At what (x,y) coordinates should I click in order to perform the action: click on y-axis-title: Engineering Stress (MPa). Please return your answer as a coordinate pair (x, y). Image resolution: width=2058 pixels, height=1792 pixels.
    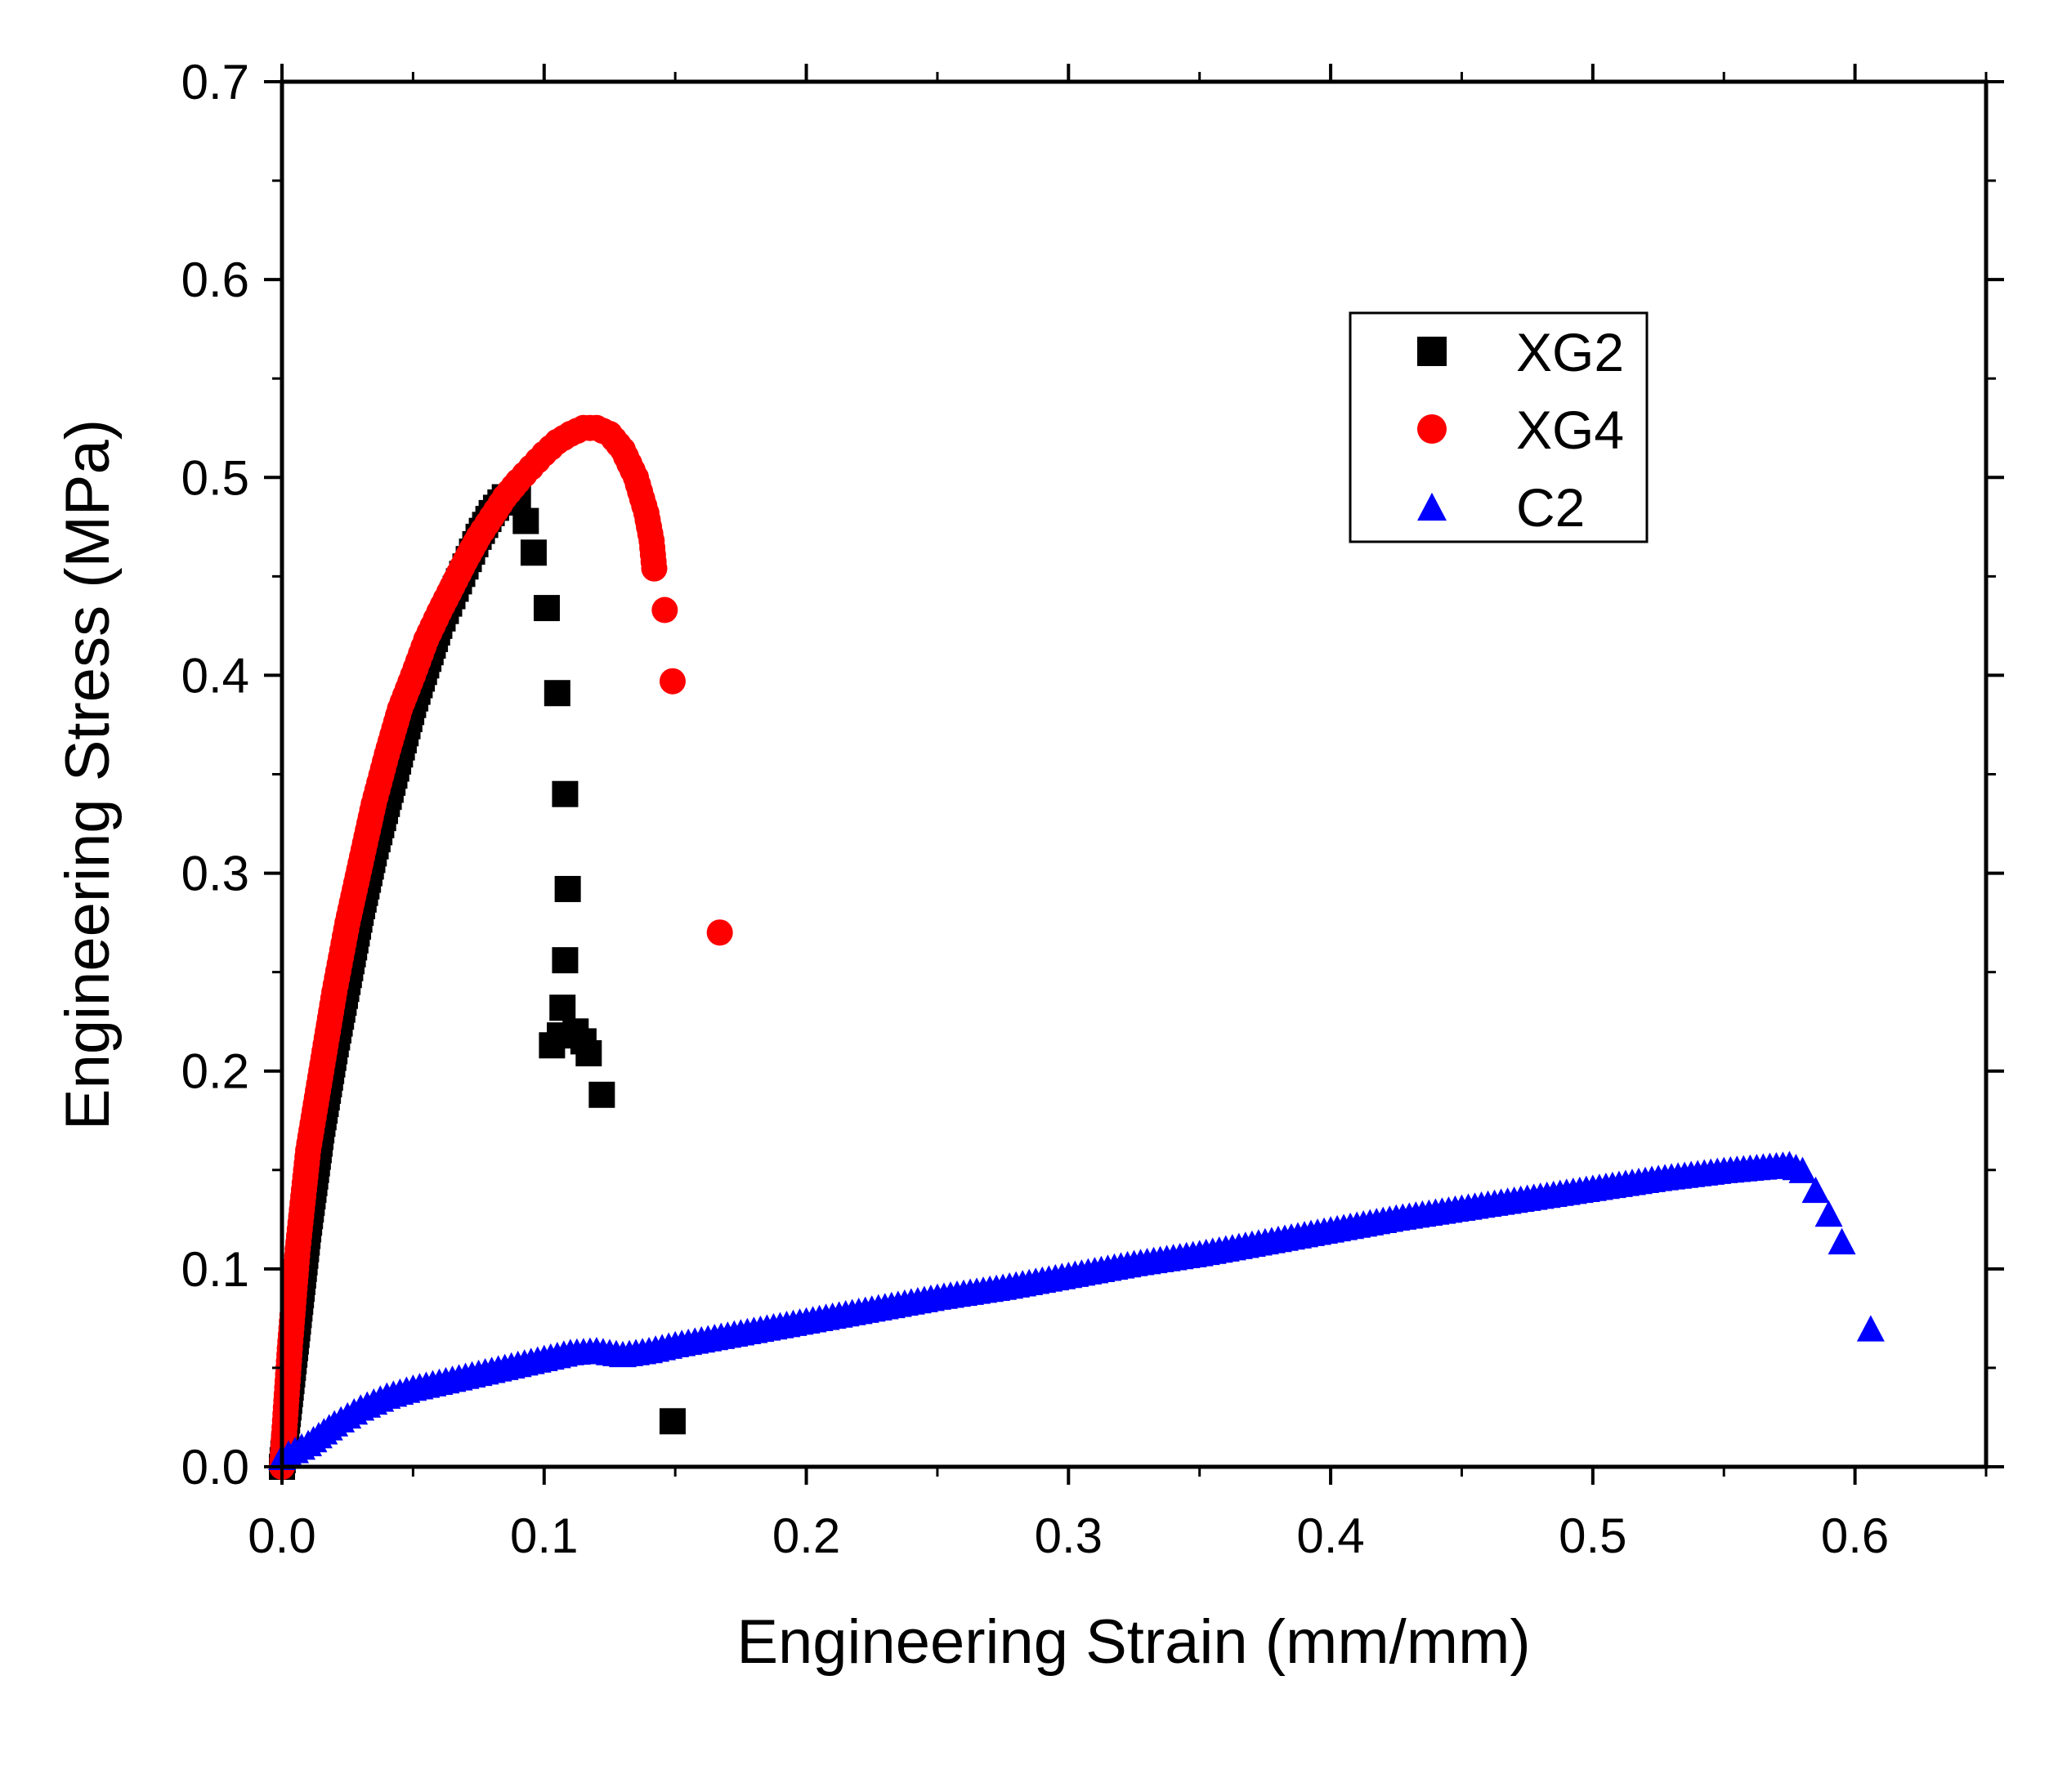
    Looking at the image, I should click on (88, 774).